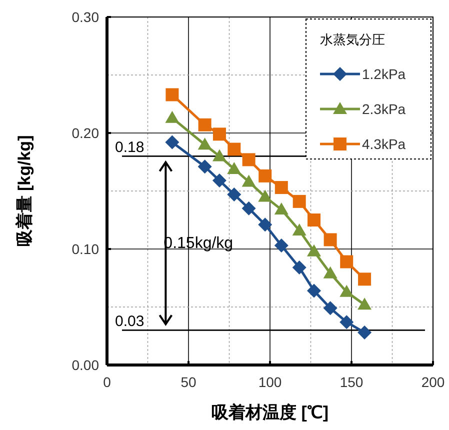  What do you see at coordinates (352, 39) in the screenshot?
I see `legend-title: 水蒸気分圧` at bounding box center [352, 39].